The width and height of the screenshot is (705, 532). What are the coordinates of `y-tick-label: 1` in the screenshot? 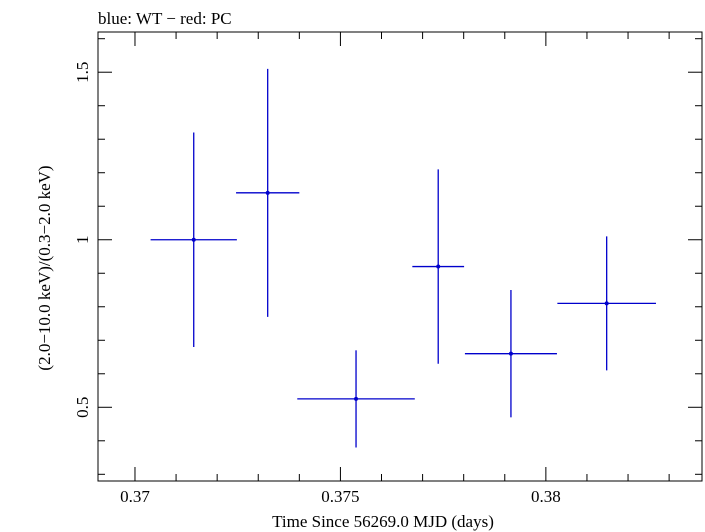 It's located at (82, 239).